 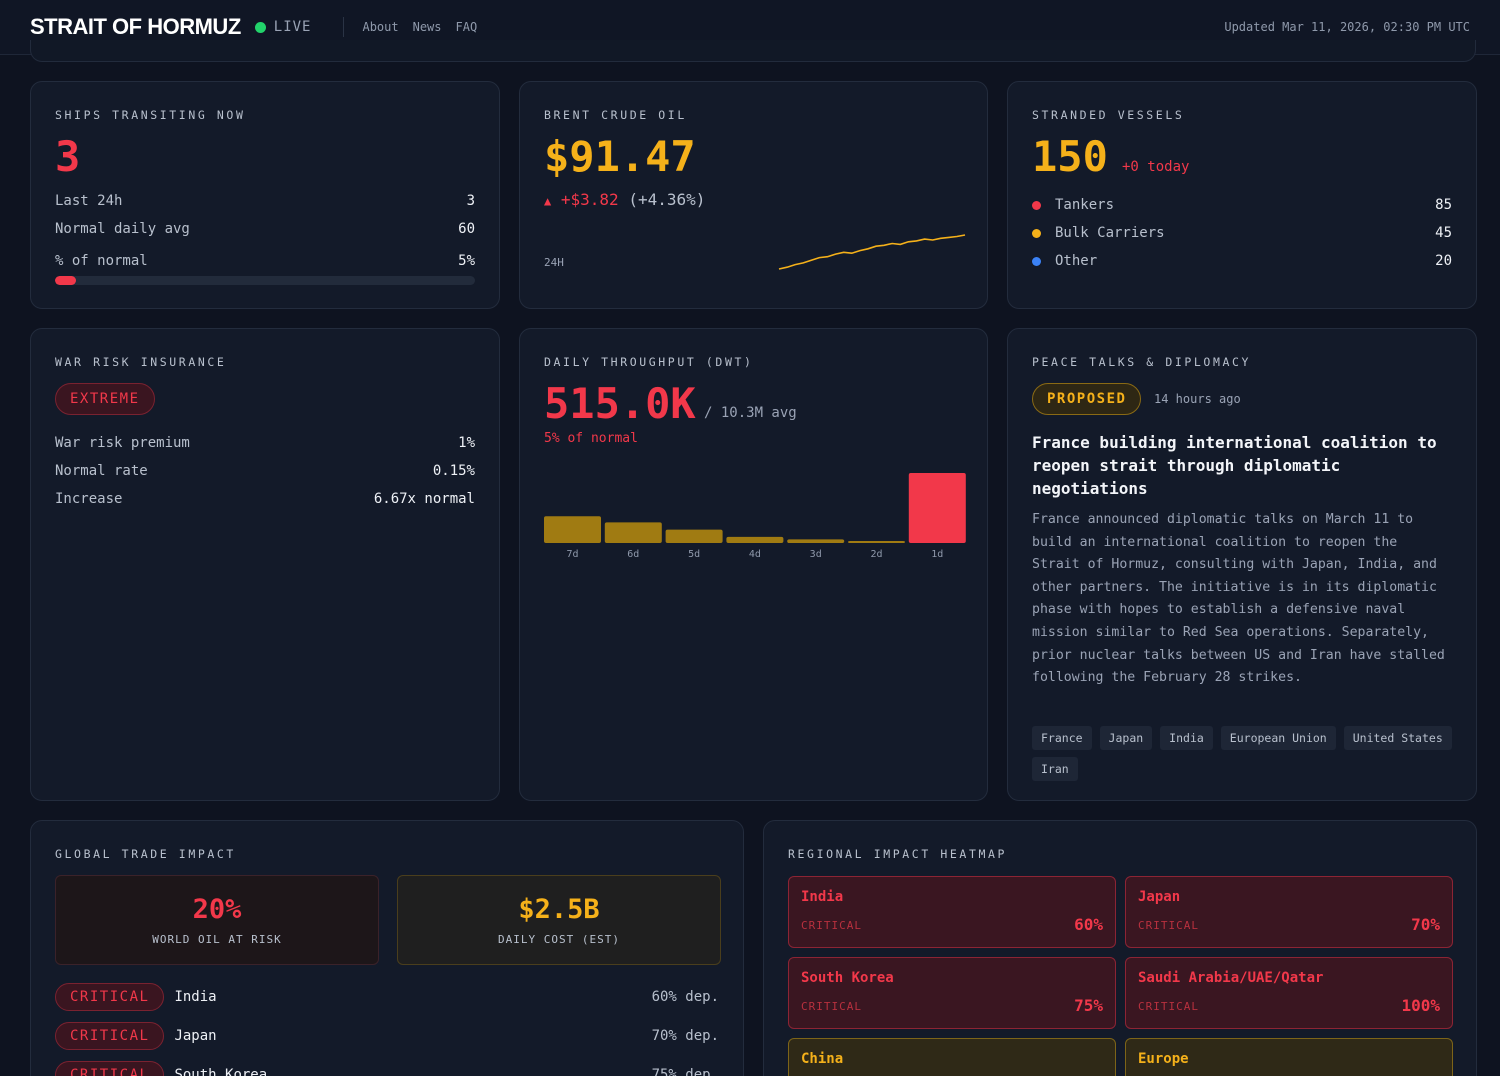 I want to click on daily-cost-stat: $2.5B DAILY COST (EST), so click(x=559, y=920).